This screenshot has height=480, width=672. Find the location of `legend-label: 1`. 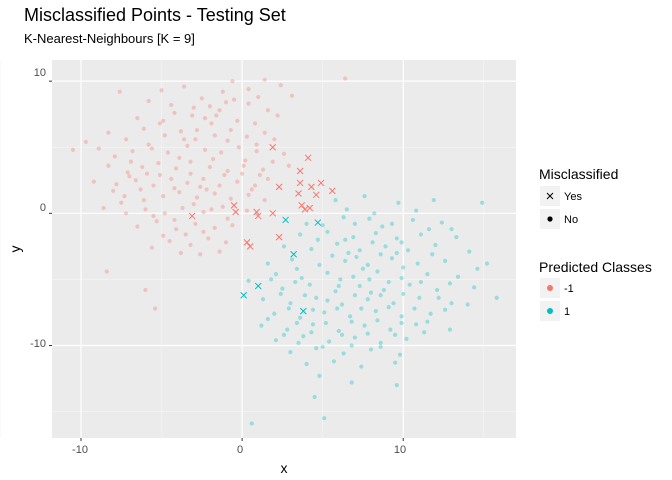

legend-label: 1 is located at coordinates (567, 312).